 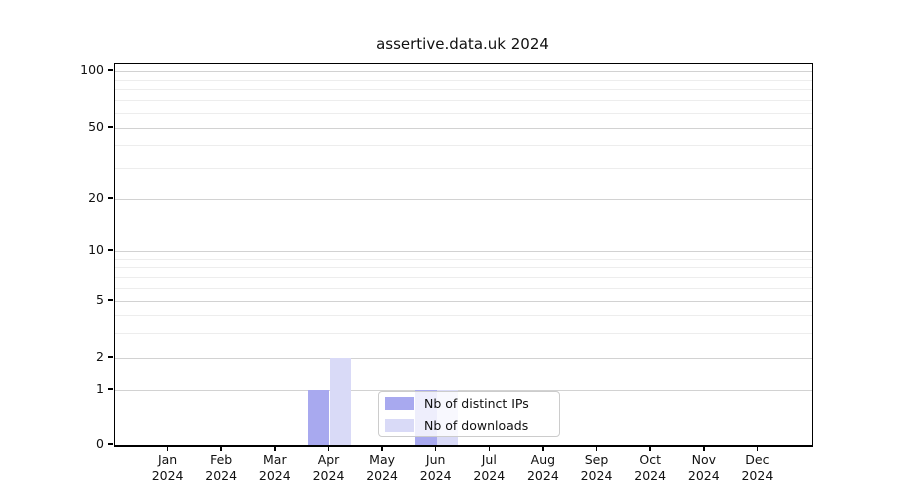 I want to click on x-tick-label: Dec 2024, so click(x=757, y=467).